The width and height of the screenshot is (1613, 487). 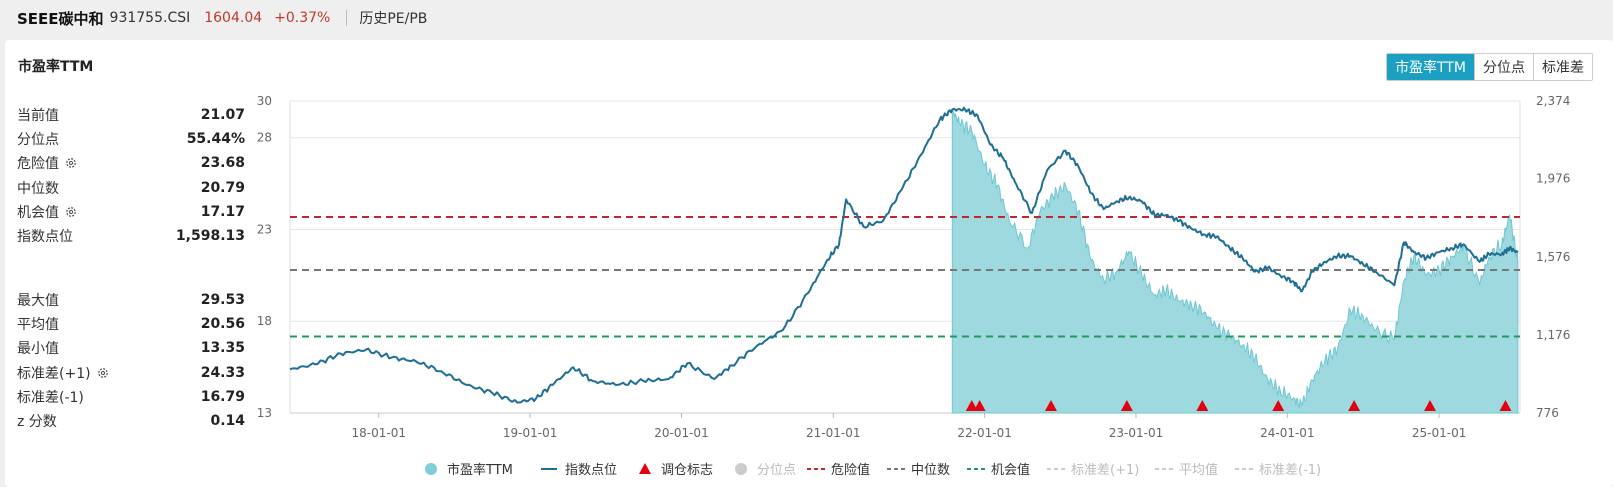 I want to click on x-tick-label: 24-01-01, so click(x=1287, y=433).